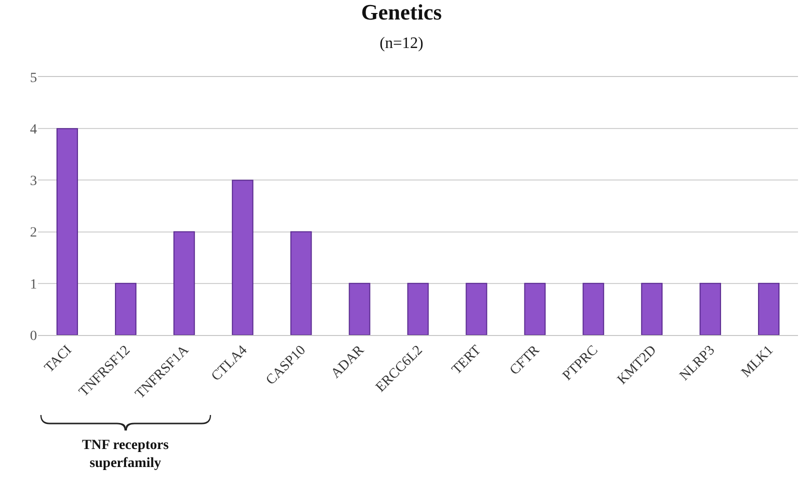 The image size is (803, 482). What do you see at coordinates (33, 284) in the screenshot?
I see `y-tick-label: 1` at bounding box center [33, 284].